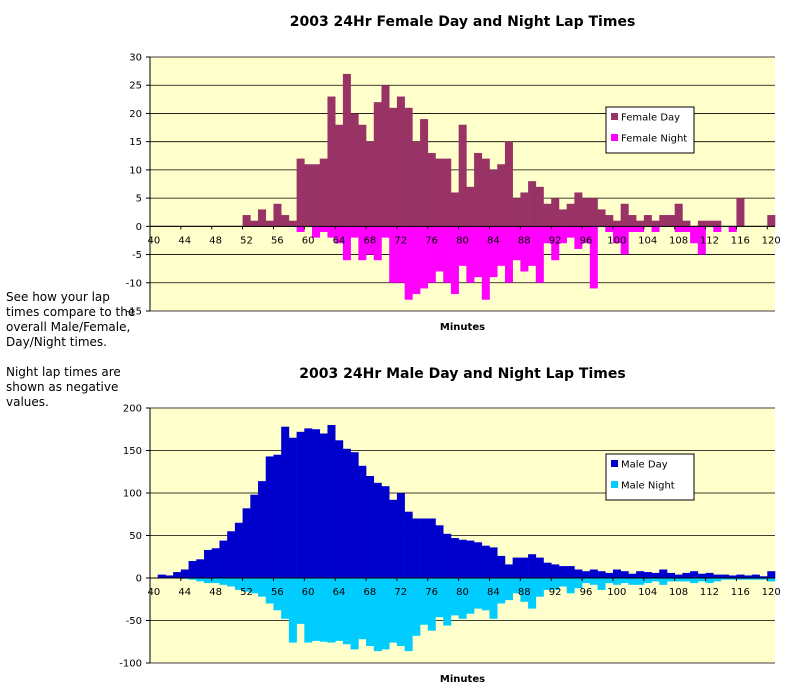 This screenshot has width=800, height=699. I want to click on x-tick-label: 52, so click(246, 240).